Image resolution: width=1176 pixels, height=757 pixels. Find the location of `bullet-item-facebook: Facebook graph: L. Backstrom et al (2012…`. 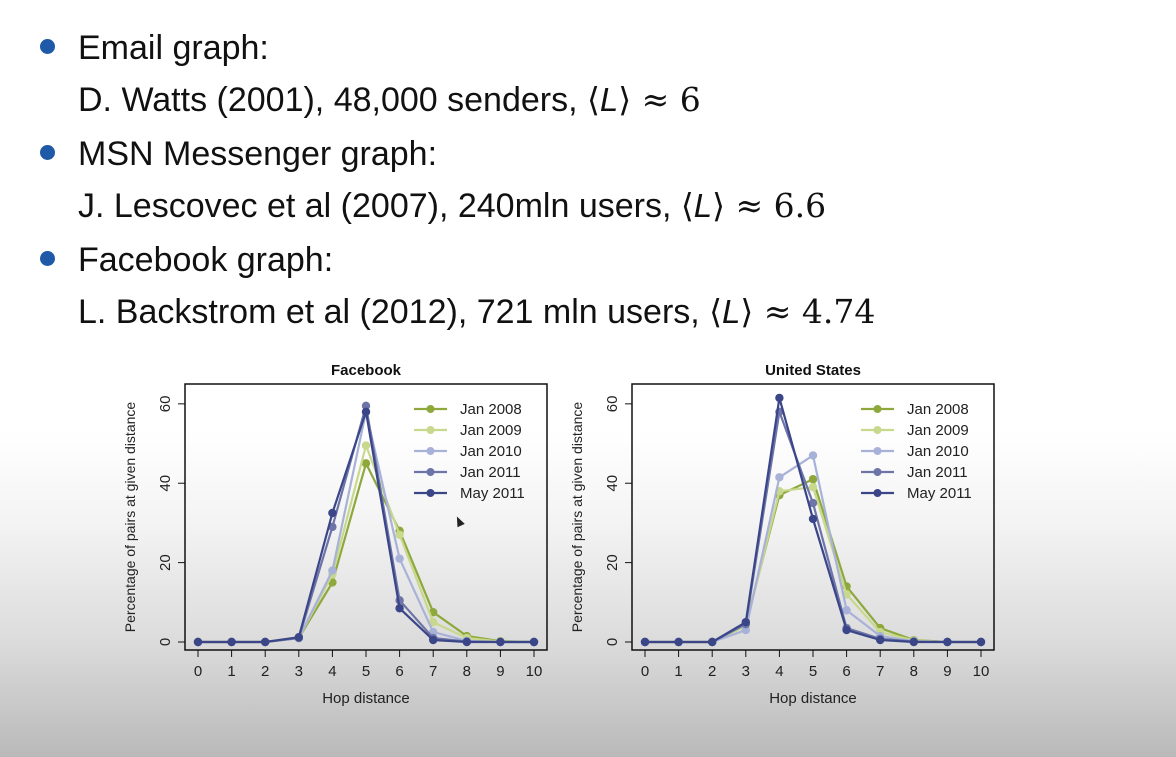

bullet-item-facebook: Facebook graph: L. Backstrom et al (2012… is located at coordinates (586, 286).